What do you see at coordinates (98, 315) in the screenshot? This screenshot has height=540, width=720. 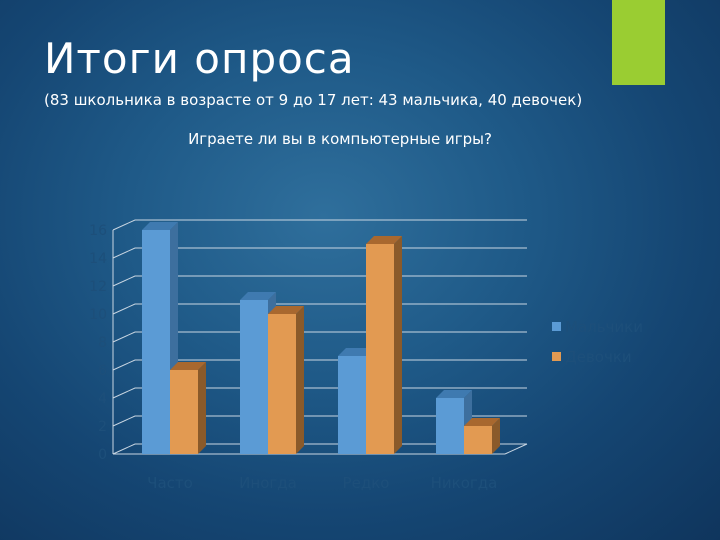 I see `y-tick-label: 10` at bounding box center [98, 315].